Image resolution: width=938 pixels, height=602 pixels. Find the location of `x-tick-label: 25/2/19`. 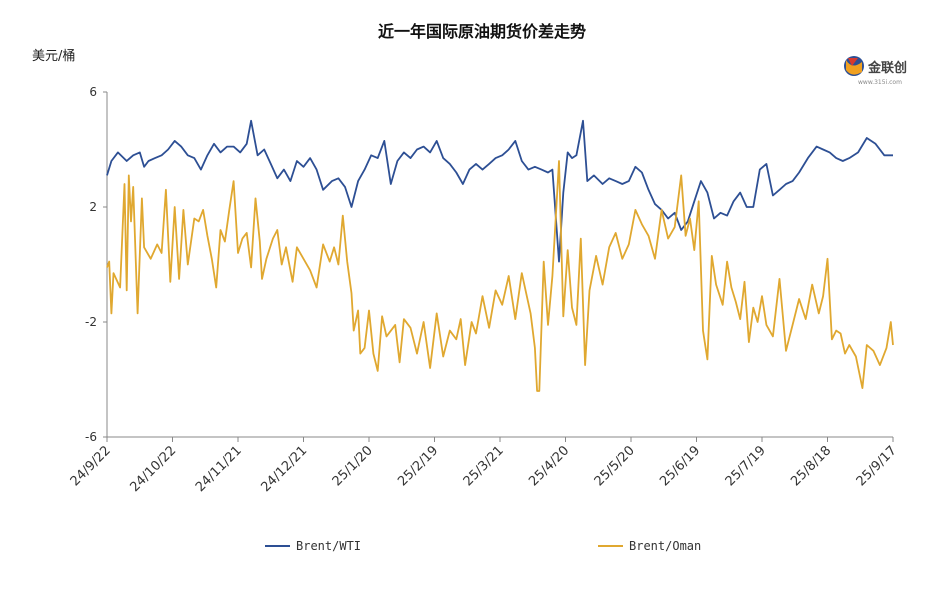

x-tick-label: 25/2/19 is located at coordinates (418, 466).